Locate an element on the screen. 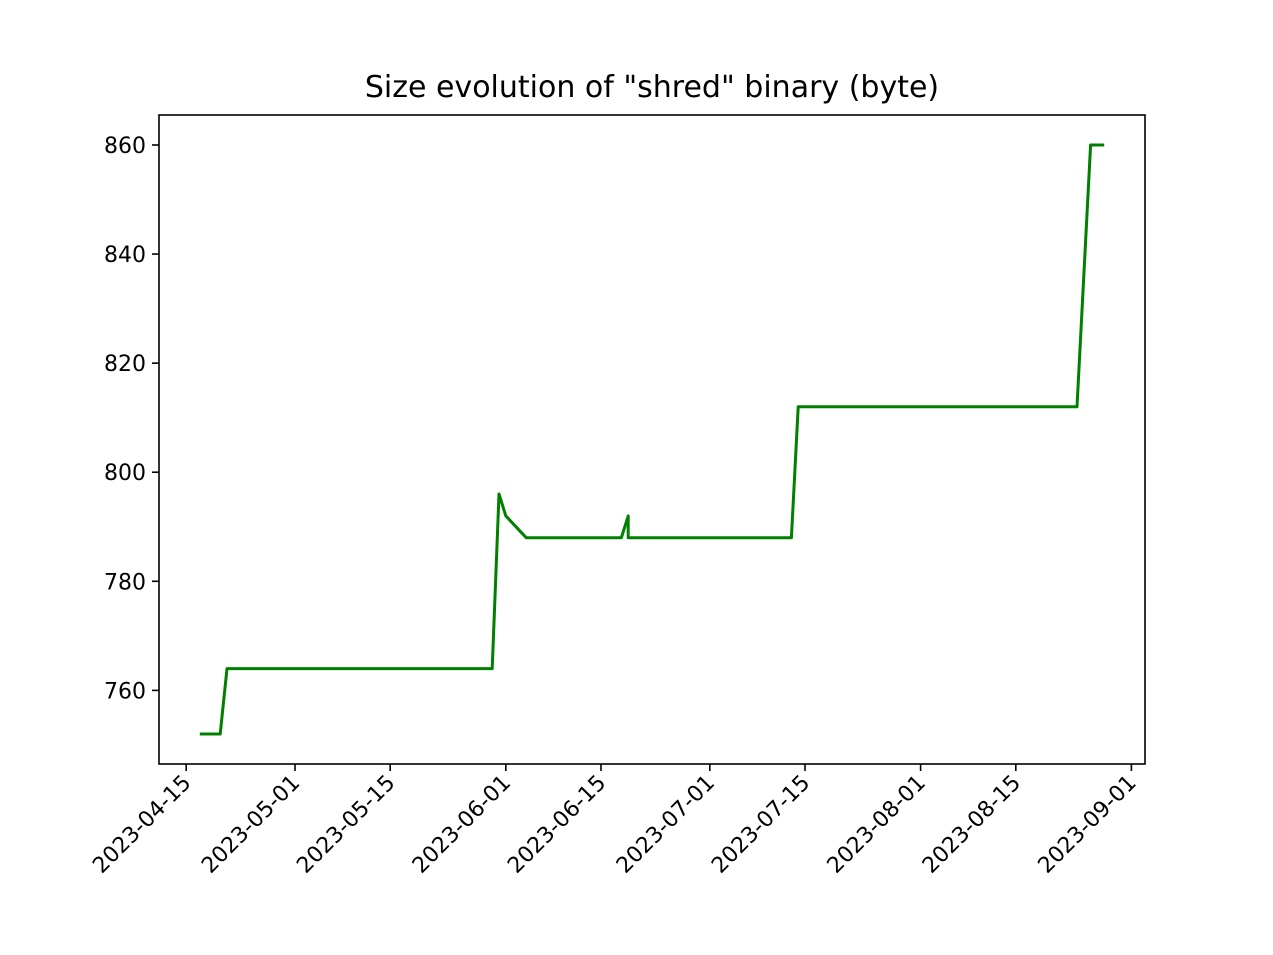 The height and width of the screenshot is (955, 1273). x-tick-label: 2023-06-01 is located at coordinates (462, 825).